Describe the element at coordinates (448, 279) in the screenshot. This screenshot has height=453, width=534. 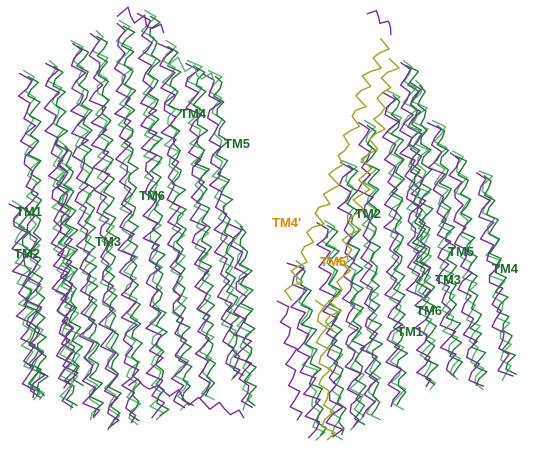
I see `right-label-tm3: TM3` at that location.